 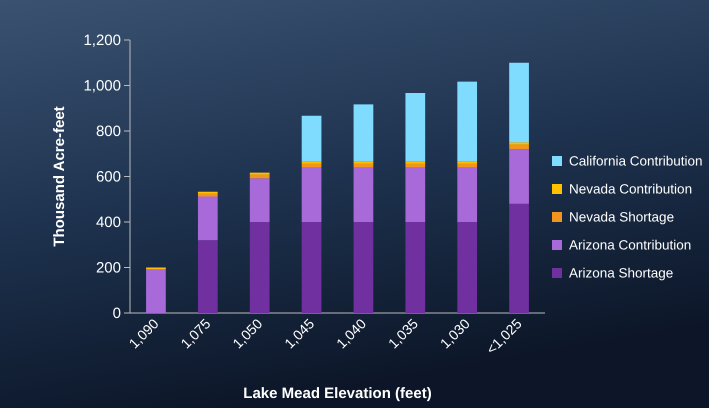 What do you see at coordinates (102, 40) in the screenshot?
I see `y-tick-label: 1,200` at bounding box center [102, 40].